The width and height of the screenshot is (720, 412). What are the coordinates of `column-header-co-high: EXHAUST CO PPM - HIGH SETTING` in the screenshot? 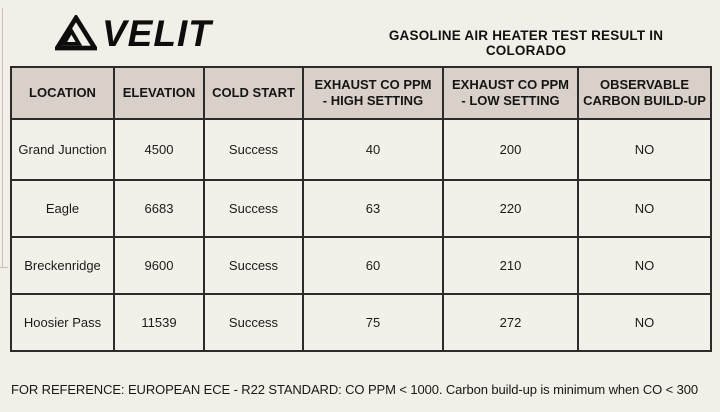 It's located at (373, 93).